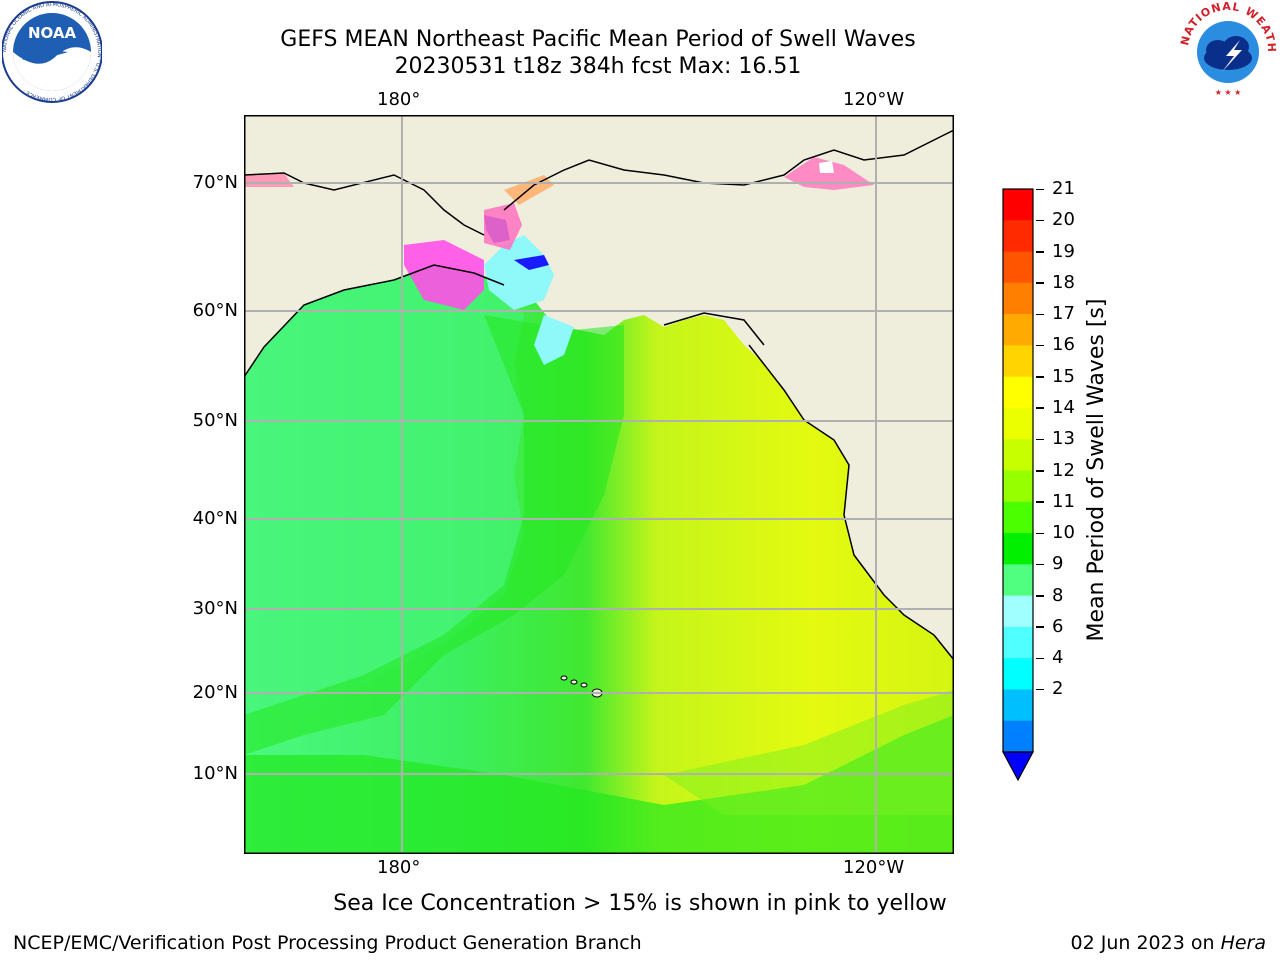 The height and width of the screenshot is (960, 1280). What do you see at coordinates (1063, 533) in the screenshot?
I see `colorbar-tick-label: 10` at bounding box center [1063, 533].